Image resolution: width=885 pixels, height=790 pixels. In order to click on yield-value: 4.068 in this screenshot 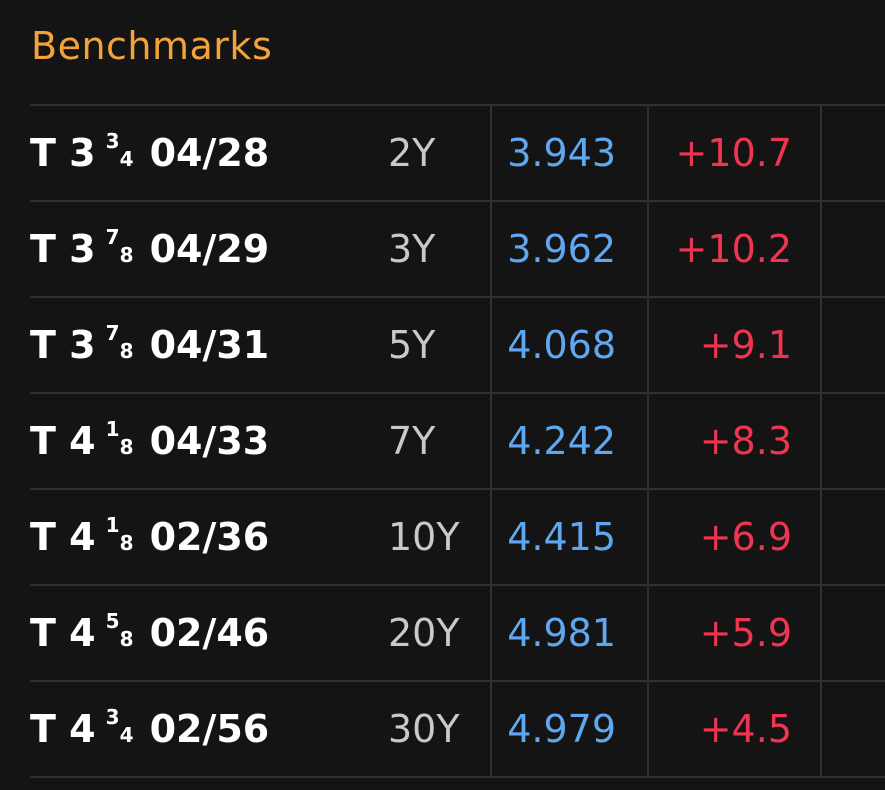, I will do `click(568, 345)`.